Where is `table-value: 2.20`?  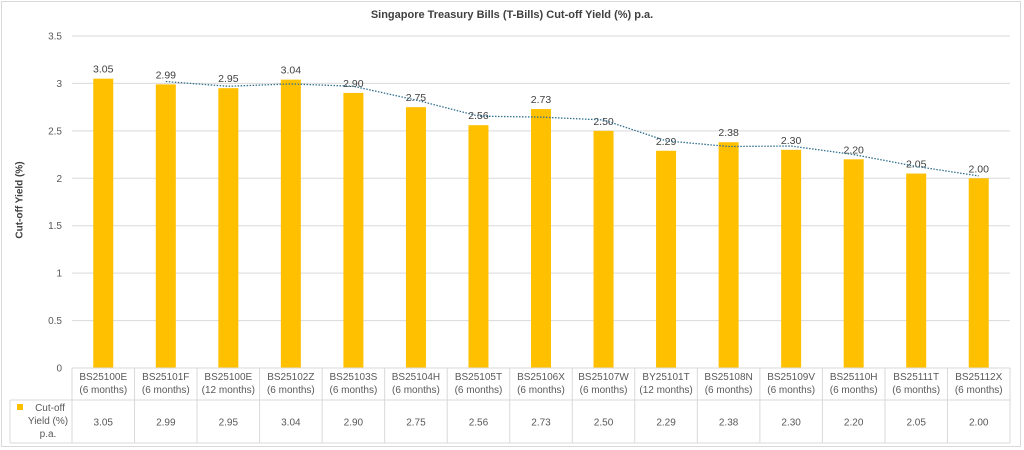 table-value: 2.20 is located at coordinates (854, 423).